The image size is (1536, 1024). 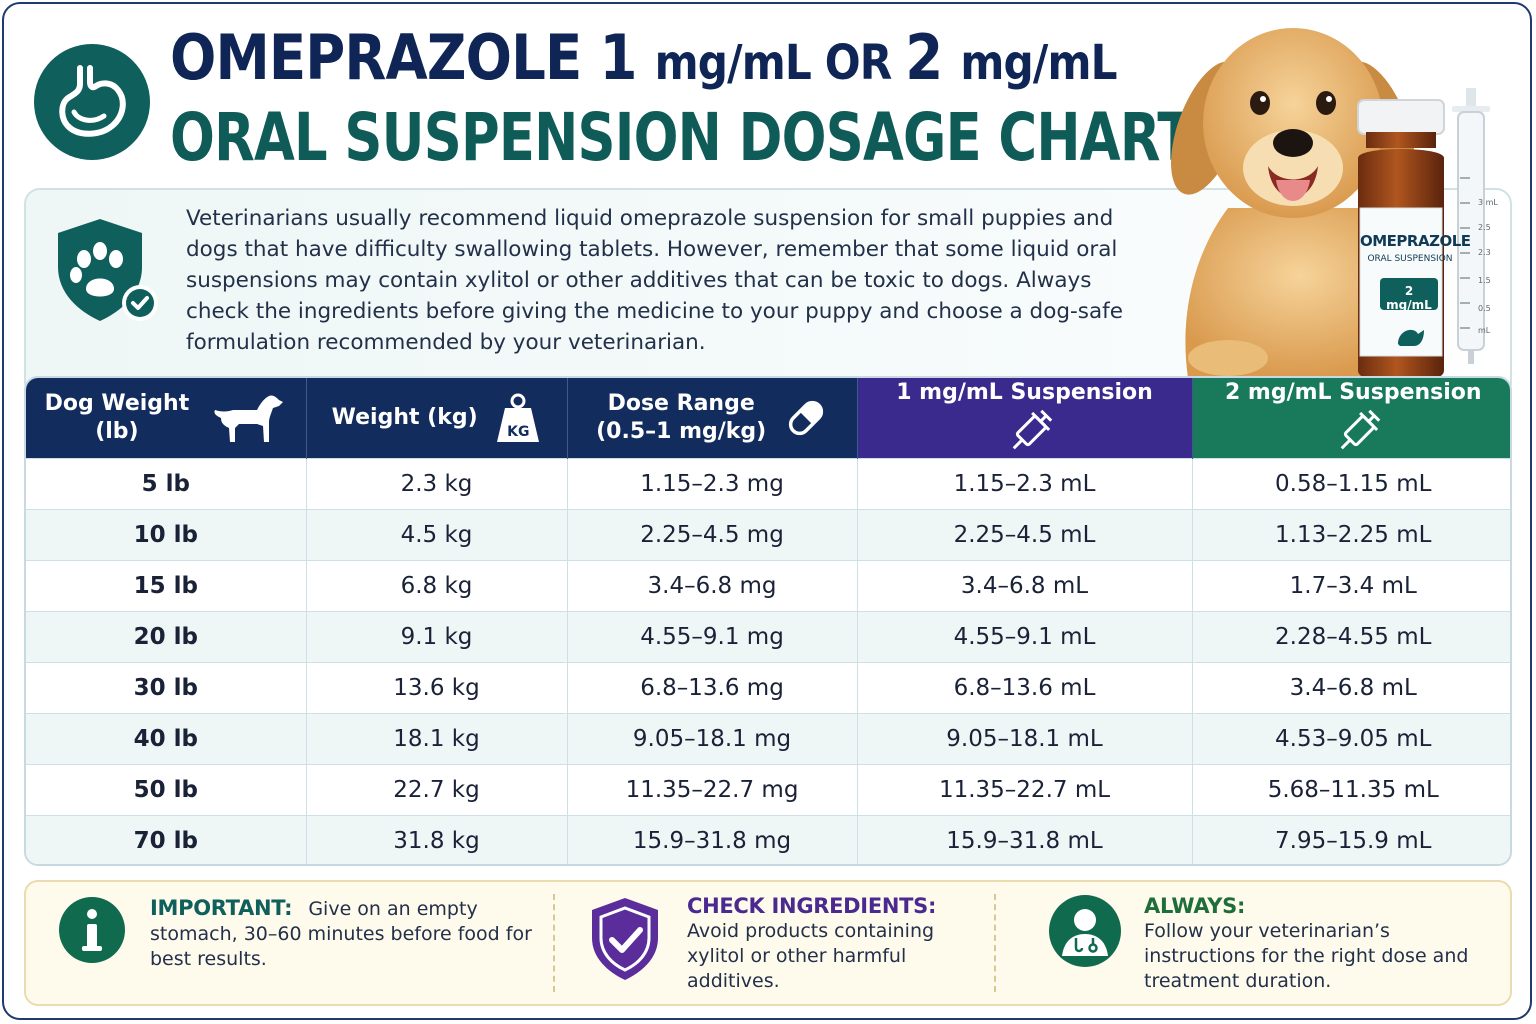 I want to click on cell-dog-weight: 70 lb, so click(x=166, y=839).